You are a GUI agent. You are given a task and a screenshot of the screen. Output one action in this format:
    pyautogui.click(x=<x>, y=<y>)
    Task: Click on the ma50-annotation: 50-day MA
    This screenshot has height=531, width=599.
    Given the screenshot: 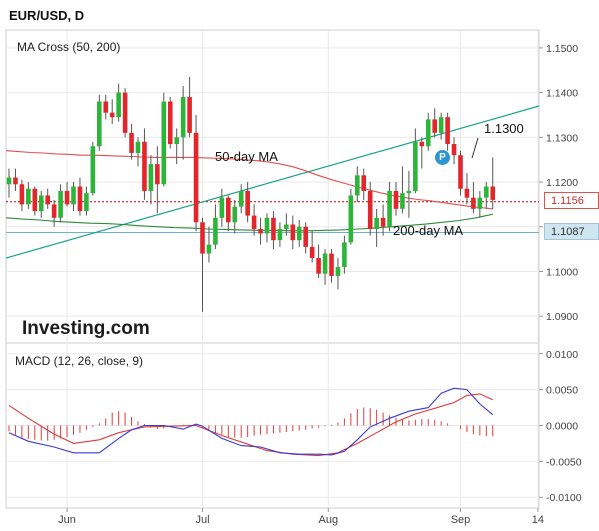 What is the action you would take?
    pyautogui.click(x=246, y=156)
    